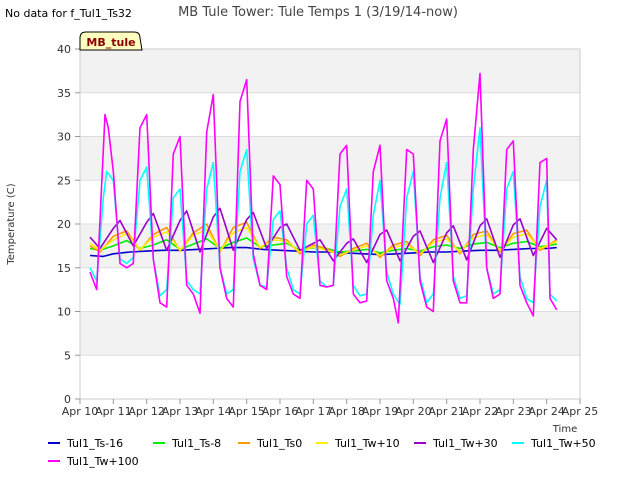  Describe the element at coordinates (64, 268) in the screenshot. I see `y-tick-label: 15` at that location.